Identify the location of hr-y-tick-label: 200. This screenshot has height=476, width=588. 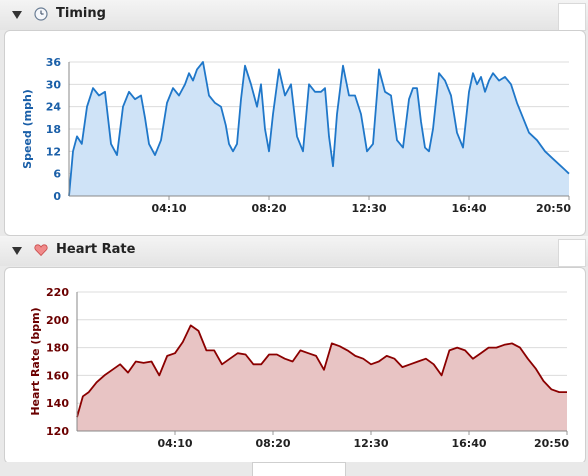
(57, 320).